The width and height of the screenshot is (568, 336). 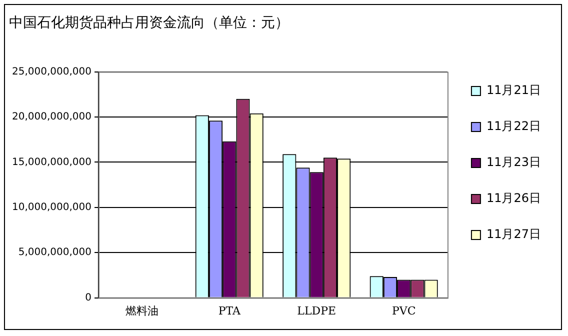 I want to click on y-tick-label: 20,000,000,000, so click(x=52, y=117).